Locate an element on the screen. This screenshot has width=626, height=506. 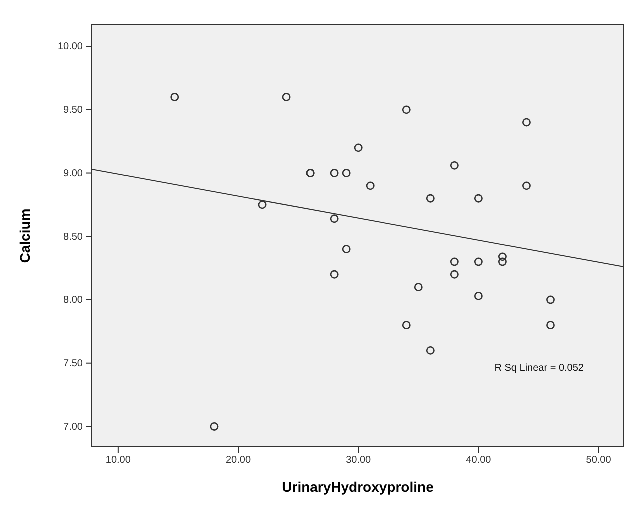
y-tick-label: 7.50 is located at coordinates (74, 364).